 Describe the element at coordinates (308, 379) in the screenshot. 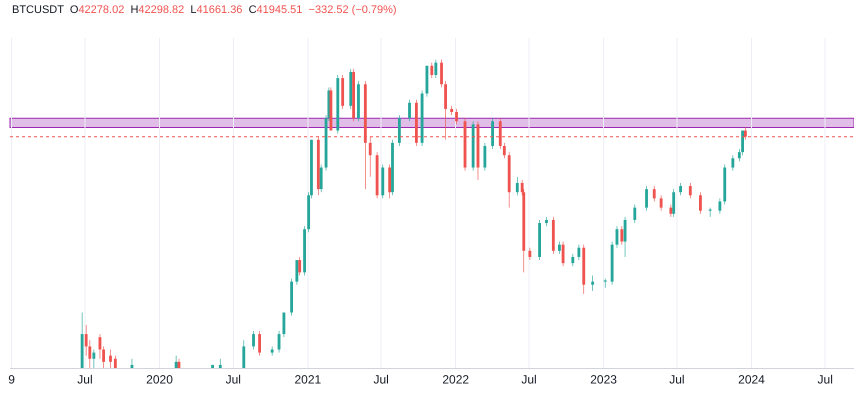

I see `x-tick-label: 2021` at that location.